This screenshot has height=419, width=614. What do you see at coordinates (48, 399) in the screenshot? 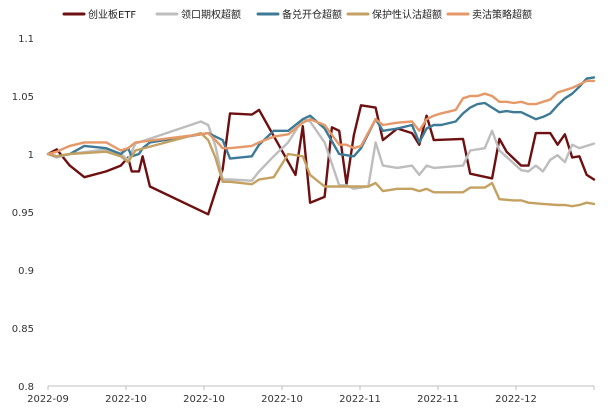
I see `x-tick-label: 2022-09` at bounding box center [48, 399].